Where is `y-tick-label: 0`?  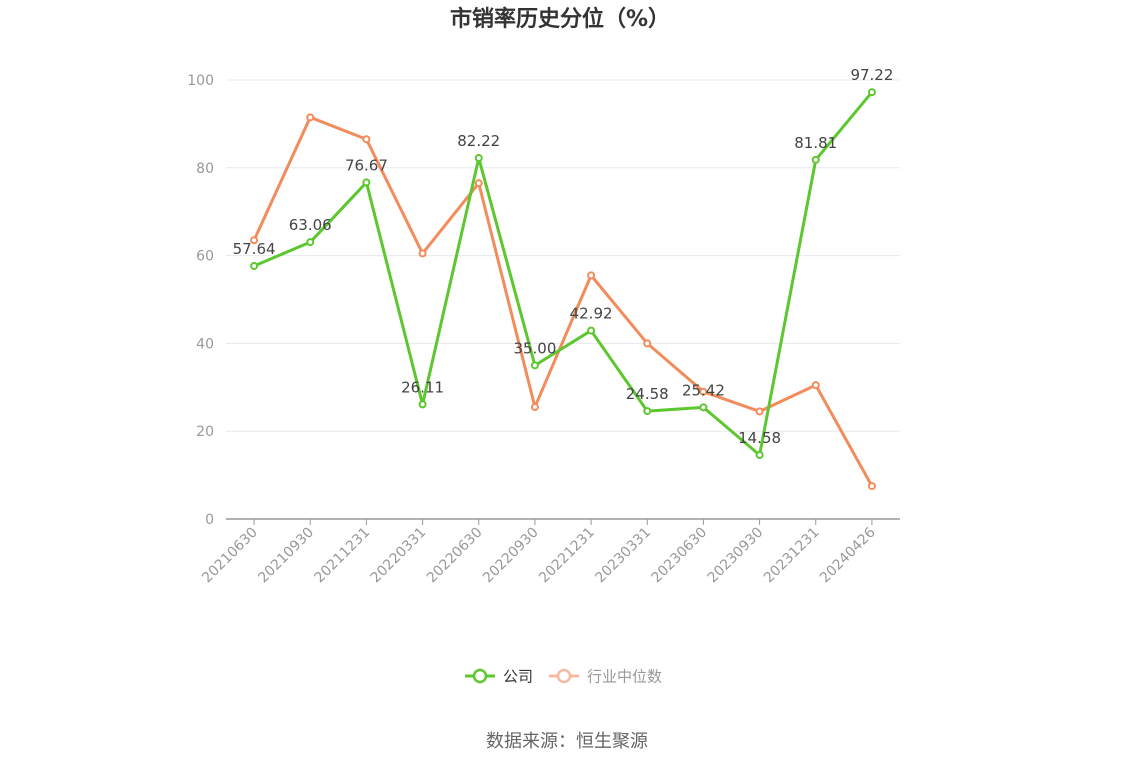
y-tick-label: 0 is located at coordinates (209, 520).